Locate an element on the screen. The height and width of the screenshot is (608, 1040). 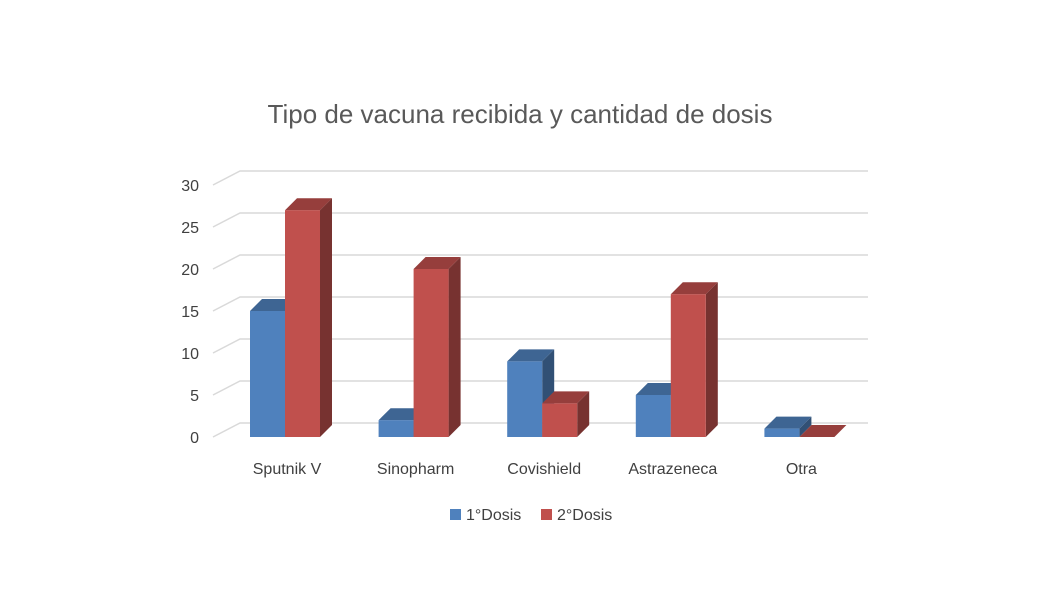
legend-label: 2°Dosis is located at coordinates (584, 515).